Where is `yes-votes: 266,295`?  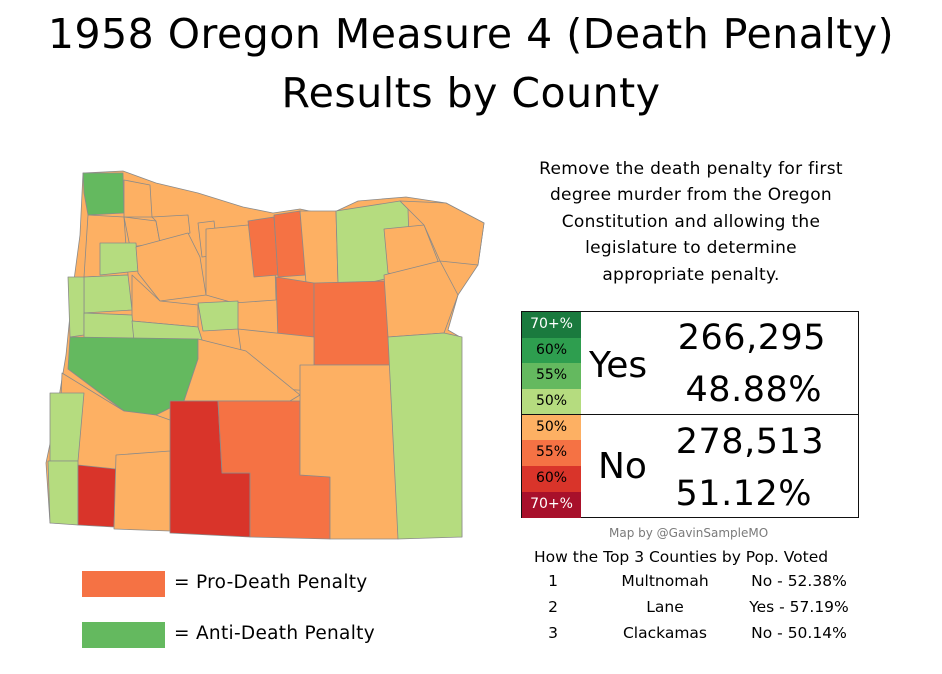
yes-votes: 266,295 is located at coordinates (751, 338).